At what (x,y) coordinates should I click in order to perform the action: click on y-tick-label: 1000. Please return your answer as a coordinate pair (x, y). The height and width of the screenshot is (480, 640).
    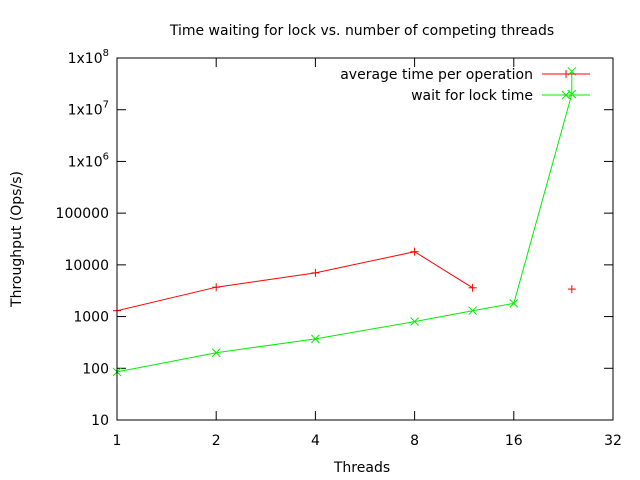
    Looking at the image, I should click on (91, 318).